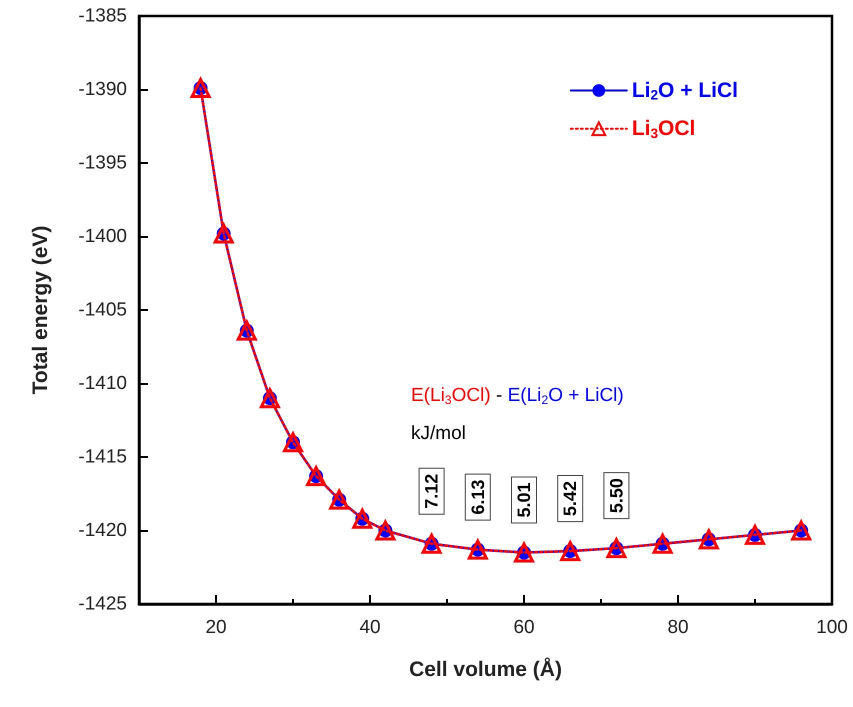  What do you see at coordinates (102, 457) in the screenshot?
I see `y-tick-label: -1415` at bounding box center [102, 457].